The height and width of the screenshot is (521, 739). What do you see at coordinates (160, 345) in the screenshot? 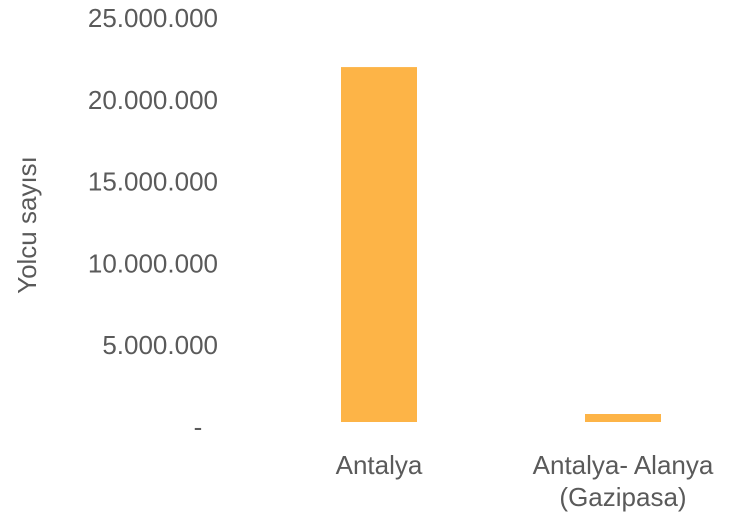
I see `y-tick-label: 5.000.000` at bounding box center [160, 345].